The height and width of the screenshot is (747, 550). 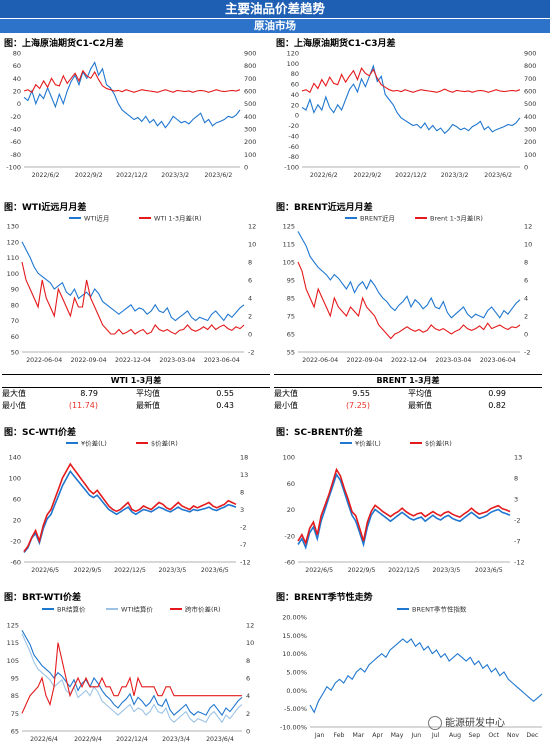 What do you see at coordinates (435, 735) in the screenshot?
I see `x-tick-label: Jul` at bounding box center [435, 735].